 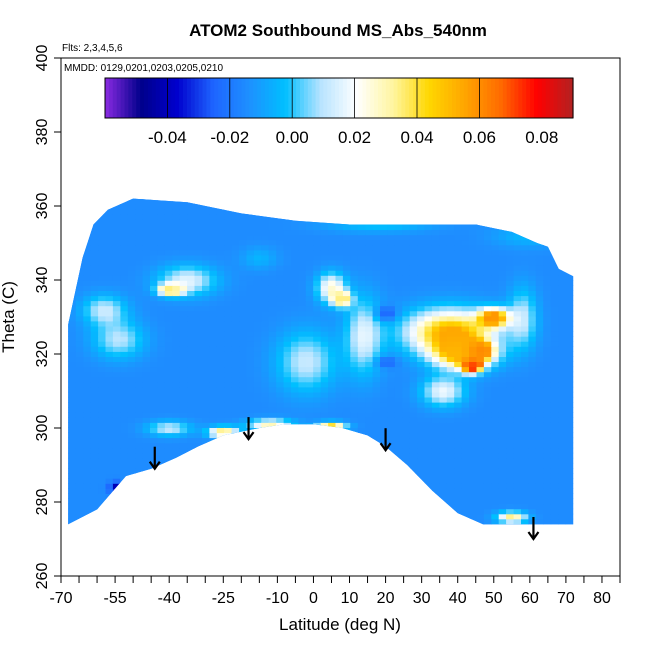 What do you see at coordinates (143, 68) in the screenshot?
I see `dates-note: MMDD: 0129,0201,0203,0205,0210` at bounding box center [143, 68].